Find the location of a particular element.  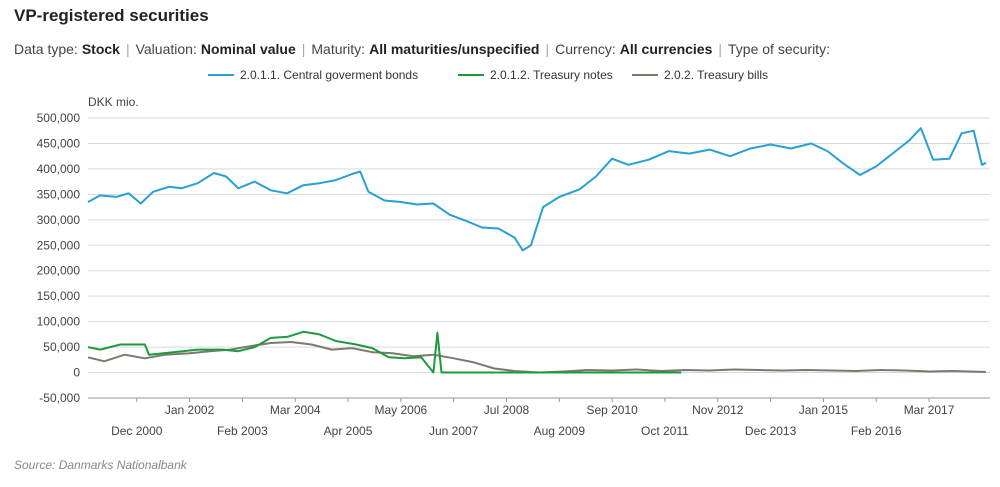

y-tick-label: -50,000 is located at coordinates (59, 398).